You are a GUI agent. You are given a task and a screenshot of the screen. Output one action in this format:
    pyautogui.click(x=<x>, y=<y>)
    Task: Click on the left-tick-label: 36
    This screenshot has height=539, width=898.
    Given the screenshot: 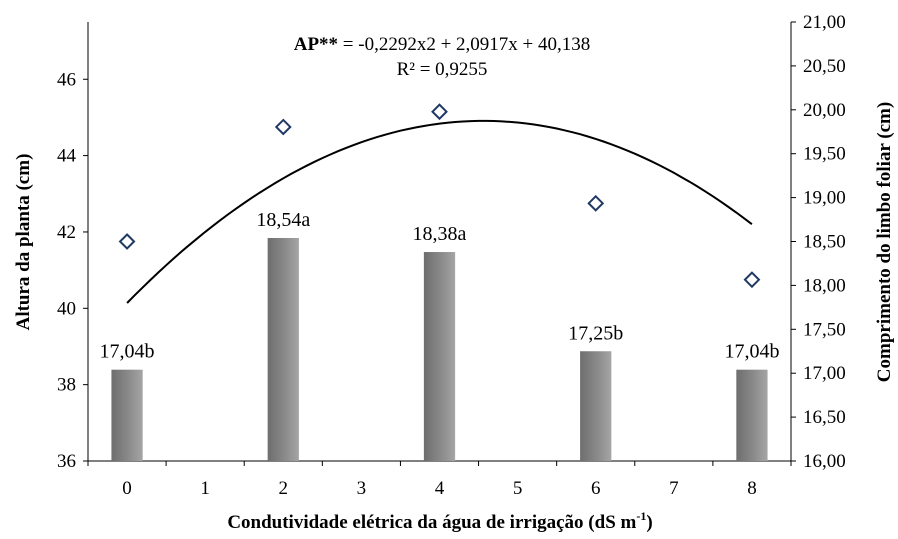 What is the action you would take?
    pyautogui.click(x=66, y=461)
    